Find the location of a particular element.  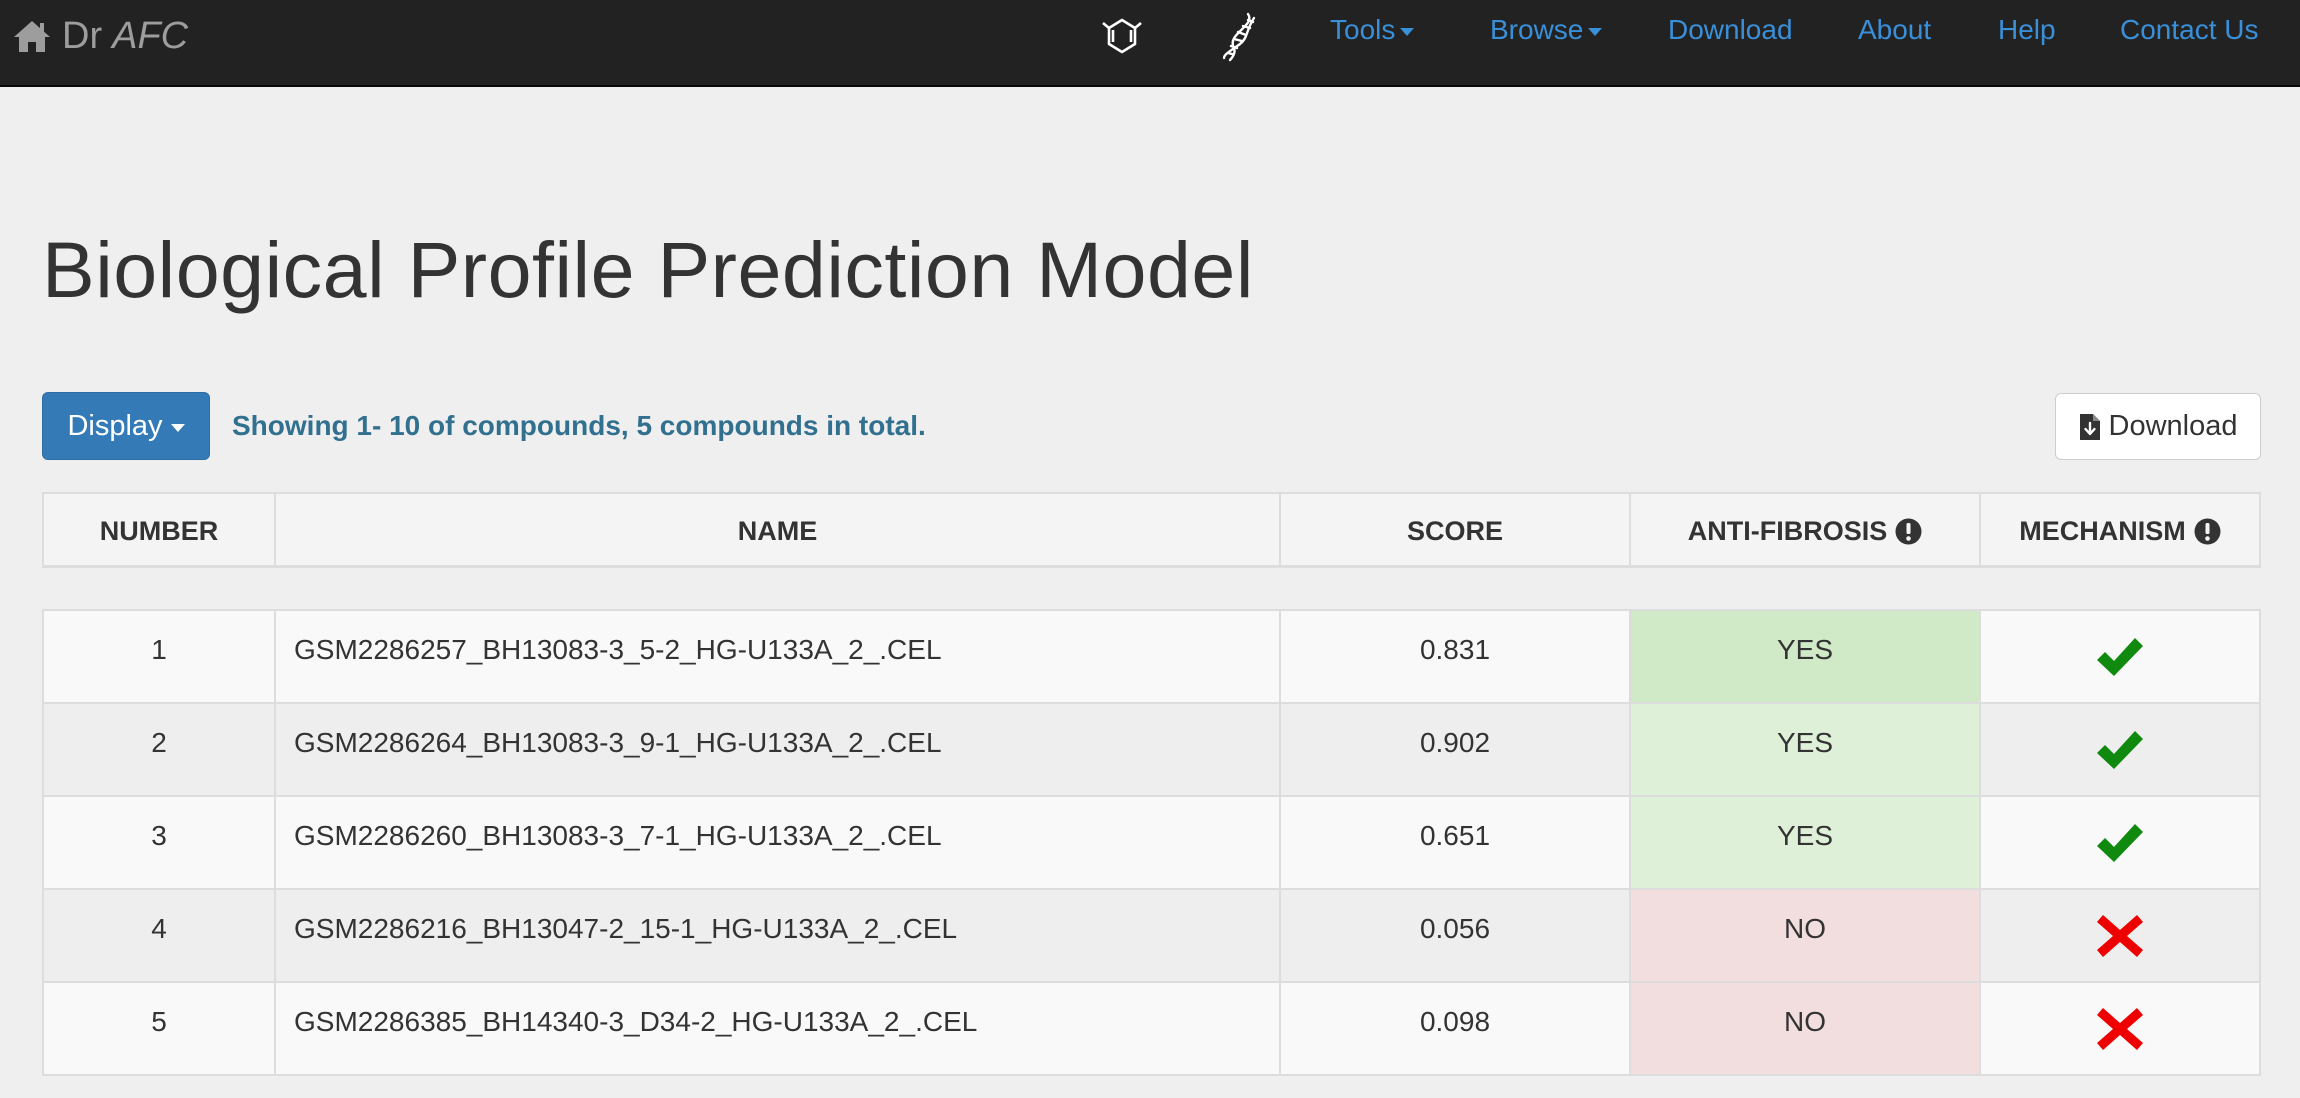

nav-tools: Tools is located at coordinates (1372, 30).